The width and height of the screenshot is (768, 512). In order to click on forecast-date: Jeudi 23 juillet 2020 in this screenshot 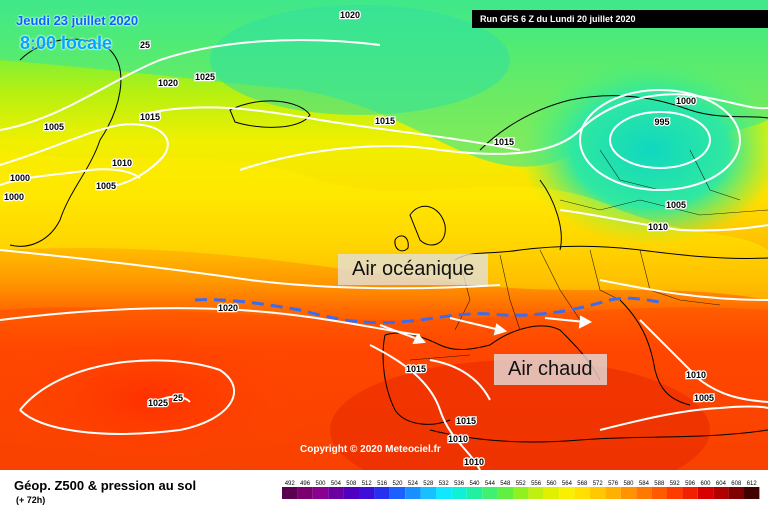, I will do `click(77, 20)`.